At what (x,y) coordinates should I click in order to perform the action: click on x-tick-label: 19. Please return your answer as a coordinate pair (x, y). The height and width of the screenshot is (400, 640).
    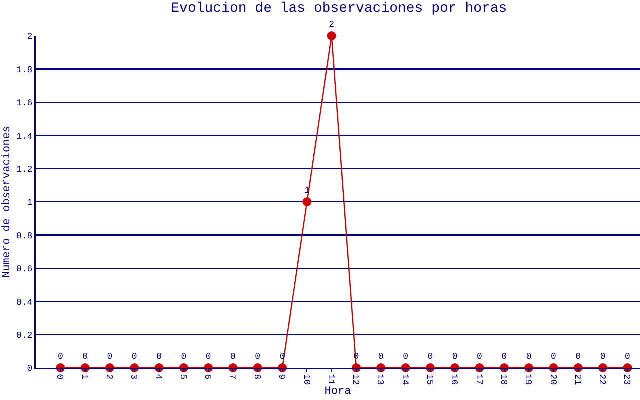
    Looking at the image, I should click on (528, 380).